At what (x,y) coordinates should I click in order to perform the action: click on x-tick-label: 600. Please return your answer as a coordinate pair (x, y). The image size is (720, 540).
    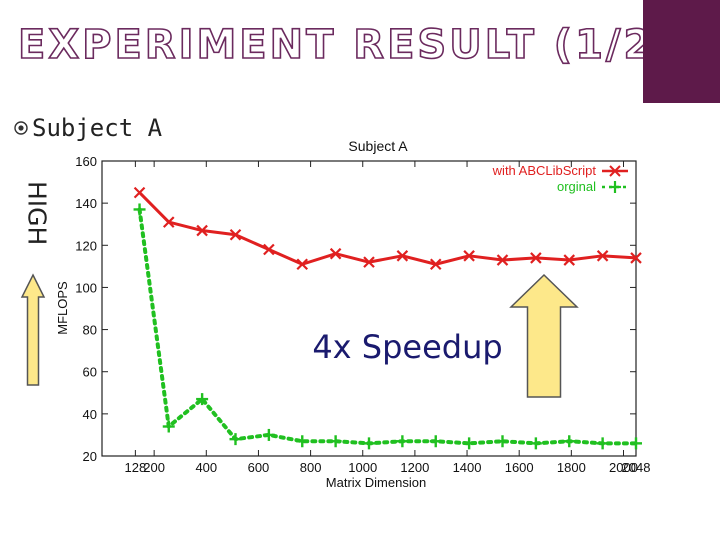
    Looking at the image, I should click on (259, 467).